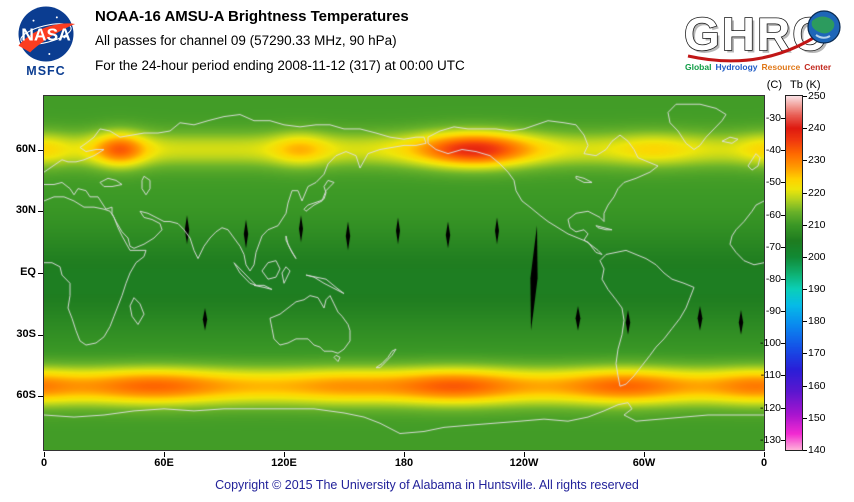 The height and width of the screenshot is (502, 854). What do you see at coordinates (817, 224) in the screenshot?
I see `kelvin-tick-label: 210` at bounding box center [817, 224].